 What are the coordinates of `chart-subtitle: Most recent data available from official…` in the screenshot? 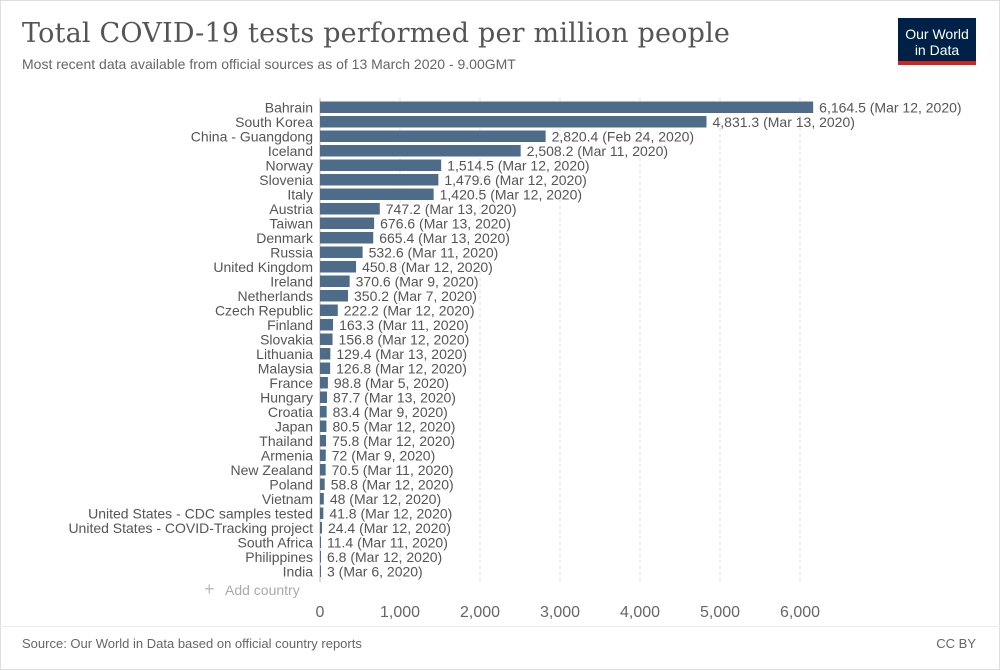 It's located at (269, 64).